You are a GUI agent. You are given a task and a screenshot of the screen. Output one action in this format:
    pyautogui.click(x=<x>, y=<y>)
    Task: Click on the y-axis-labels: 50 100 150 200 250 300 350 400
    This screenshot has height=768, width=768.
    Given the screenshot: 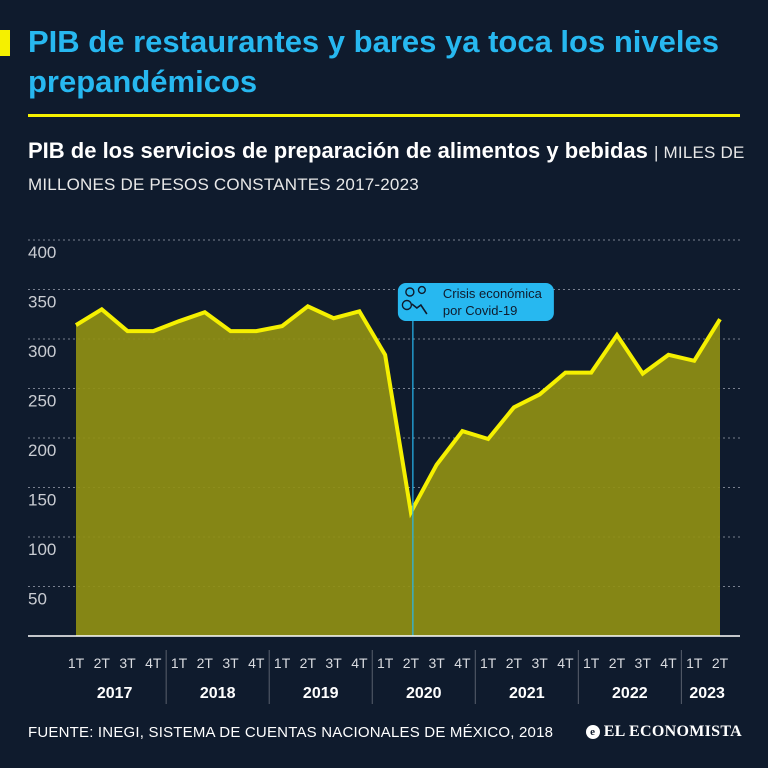 What is the action you would take?
    pyautogui.click(x=42, y=426)
    